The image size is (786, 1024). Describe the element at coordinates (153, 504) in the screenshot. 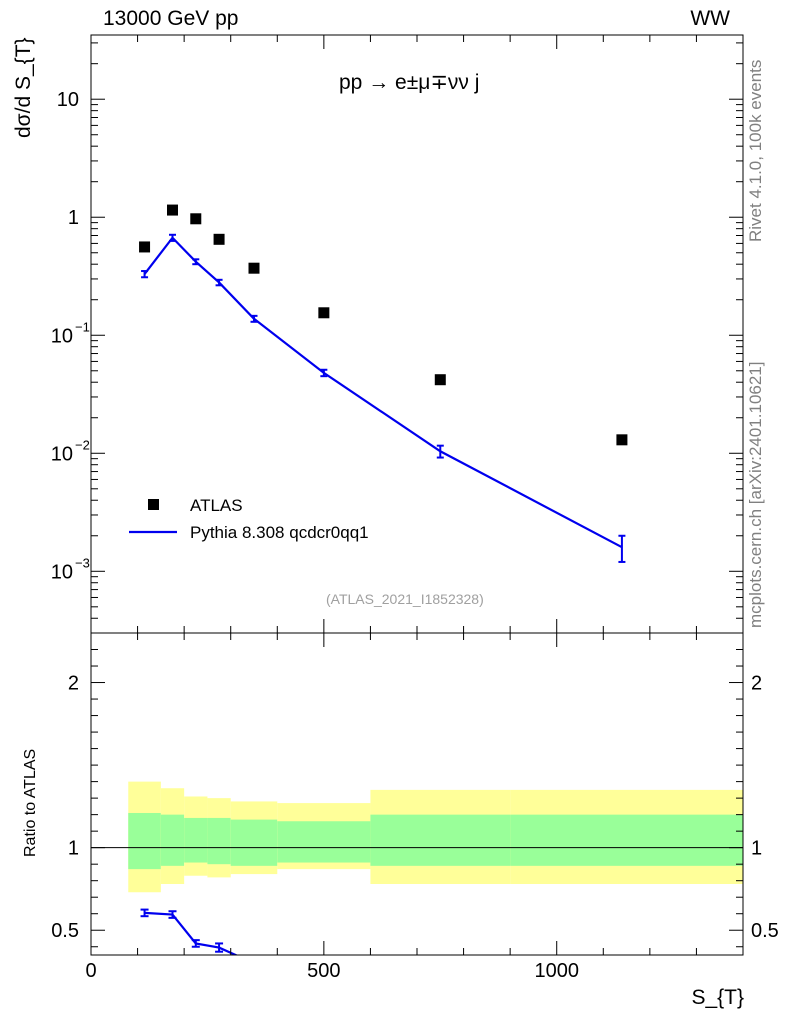

I see `legend-atlas-marker` at that location.